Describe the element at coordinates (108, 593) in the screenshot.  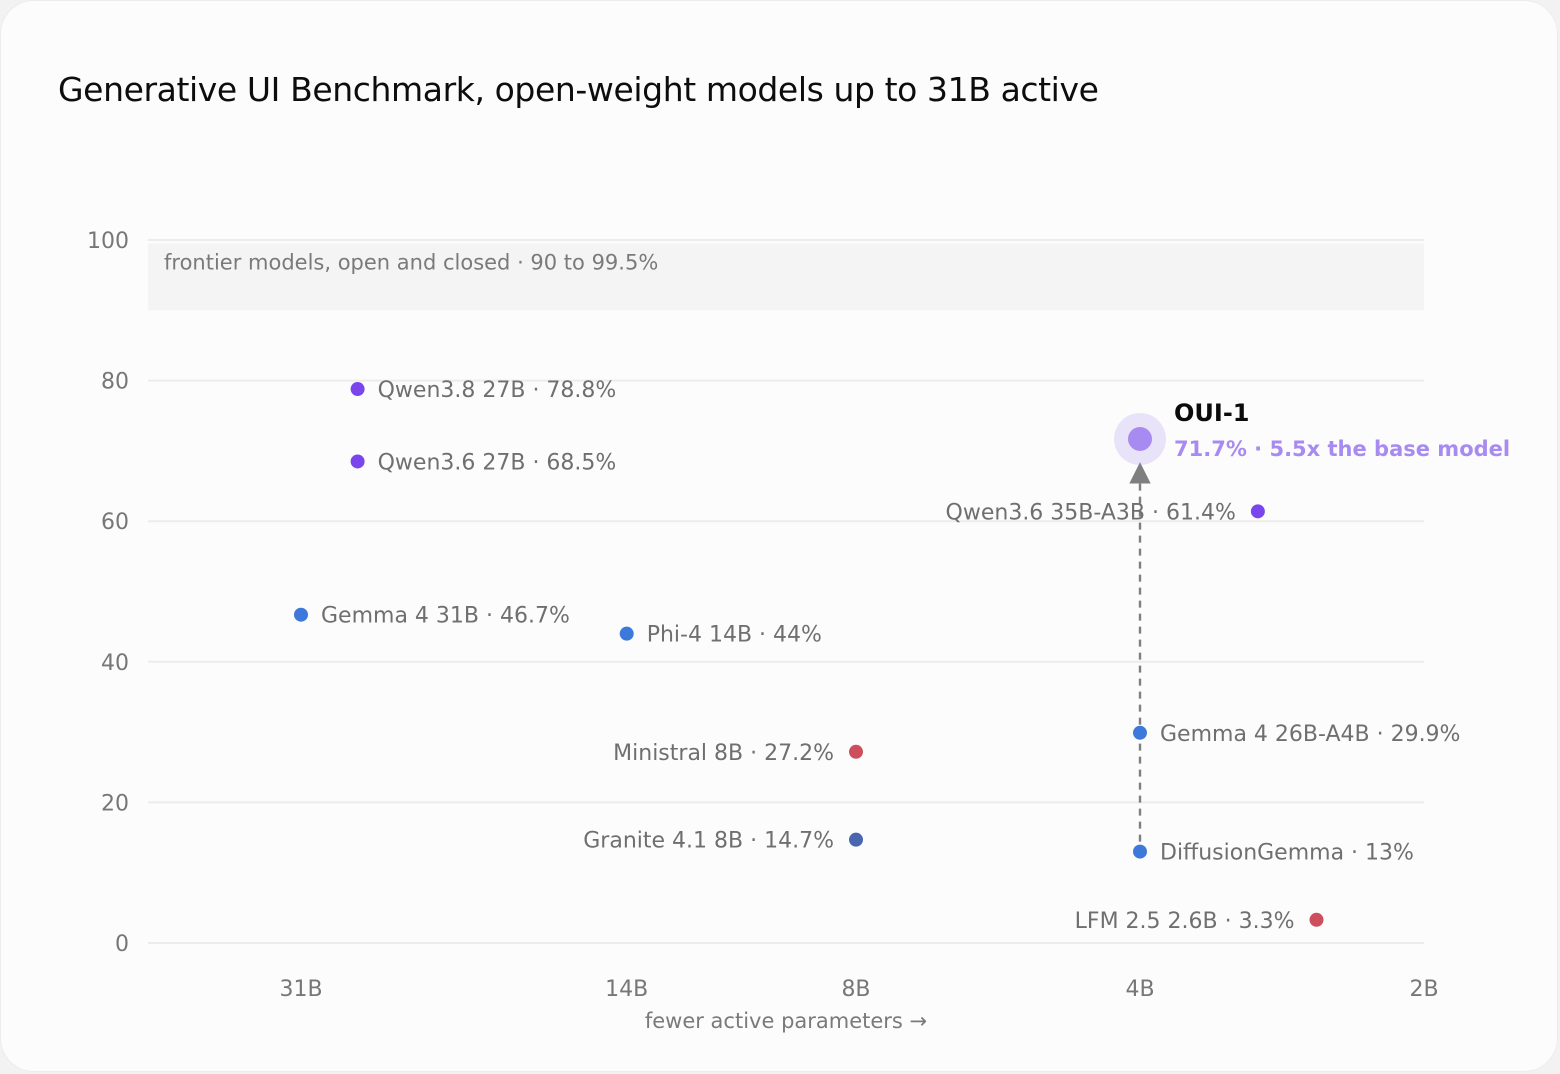
I see `y-tick-labels: 0 20 40 60 80 100` at that location.